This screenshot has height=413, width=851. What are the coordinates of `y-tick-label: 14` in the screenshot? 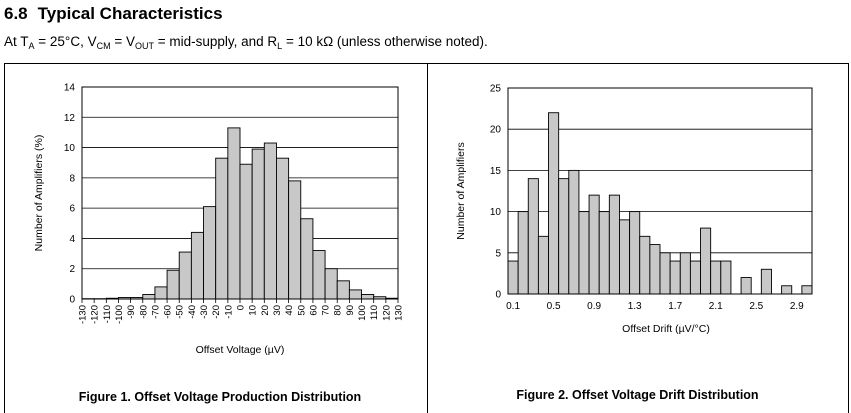 It's located at (70, 88).